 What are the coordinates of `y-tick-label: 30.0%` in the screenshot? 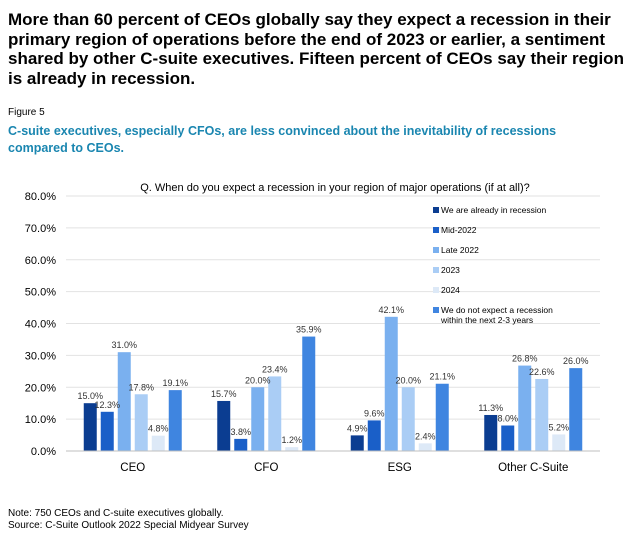 It's located at (40, 356).